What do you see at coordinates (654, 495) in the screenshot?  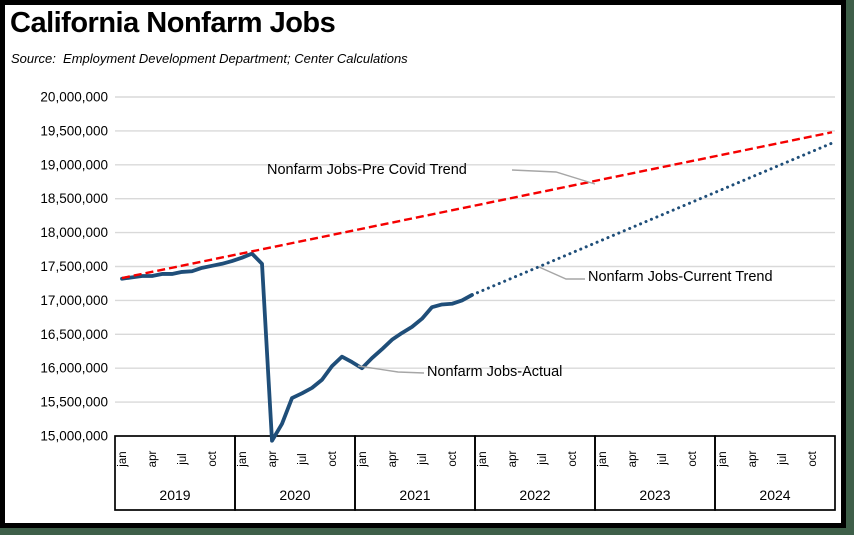 I see `x-axis-year-label: 2023` at bounding box center [654, 495].